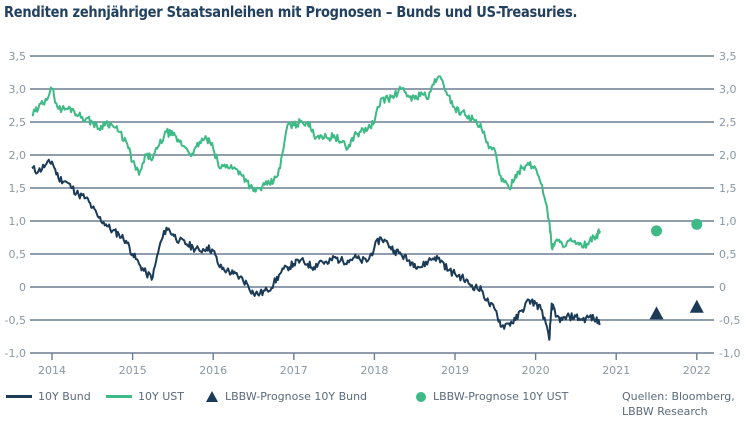 This screenshot has height=421, width=746. I want to click on y-tick-label-right: 1,0, so click(728, 221).